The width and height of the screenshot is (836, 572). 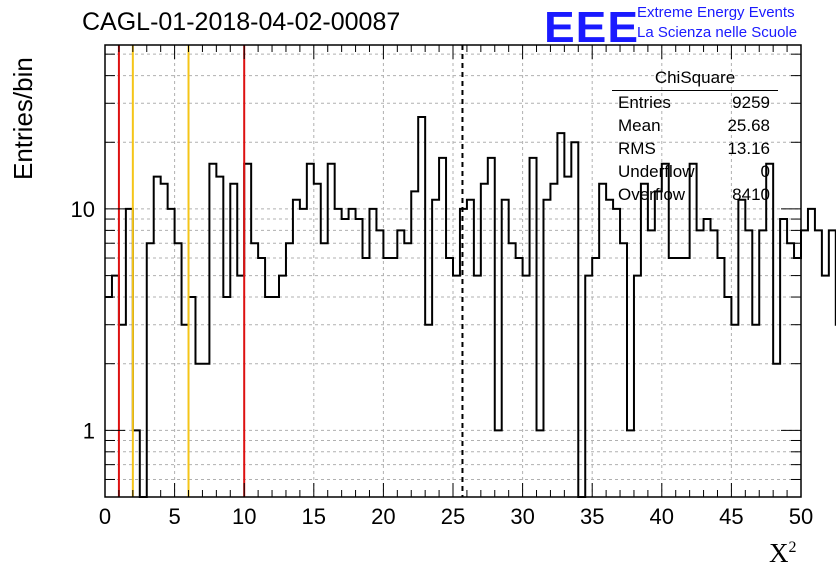 I want to click on logo-line-2: La Scienza nelle Scuole, so click(x=717, y=32).